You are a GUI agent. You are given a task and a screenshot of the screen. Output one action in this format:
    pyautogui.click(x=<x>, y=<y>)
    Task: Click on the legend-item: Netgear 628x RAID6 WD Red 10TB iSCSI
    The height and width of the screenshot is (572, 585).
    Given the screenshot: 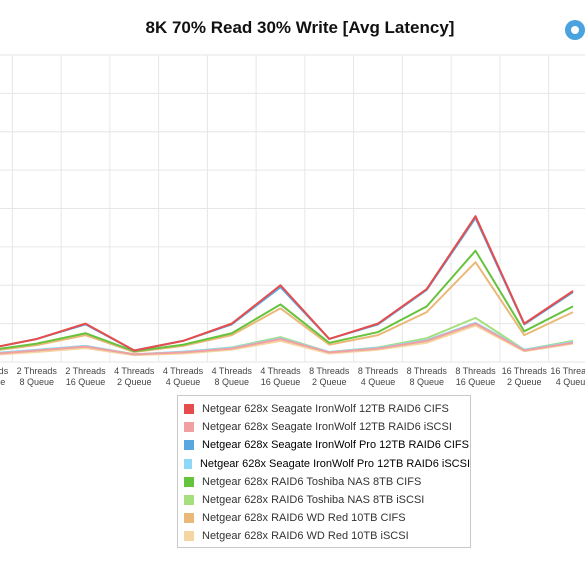 What is the action you would take?
    pyautogui.click(x=327, y=536)
    